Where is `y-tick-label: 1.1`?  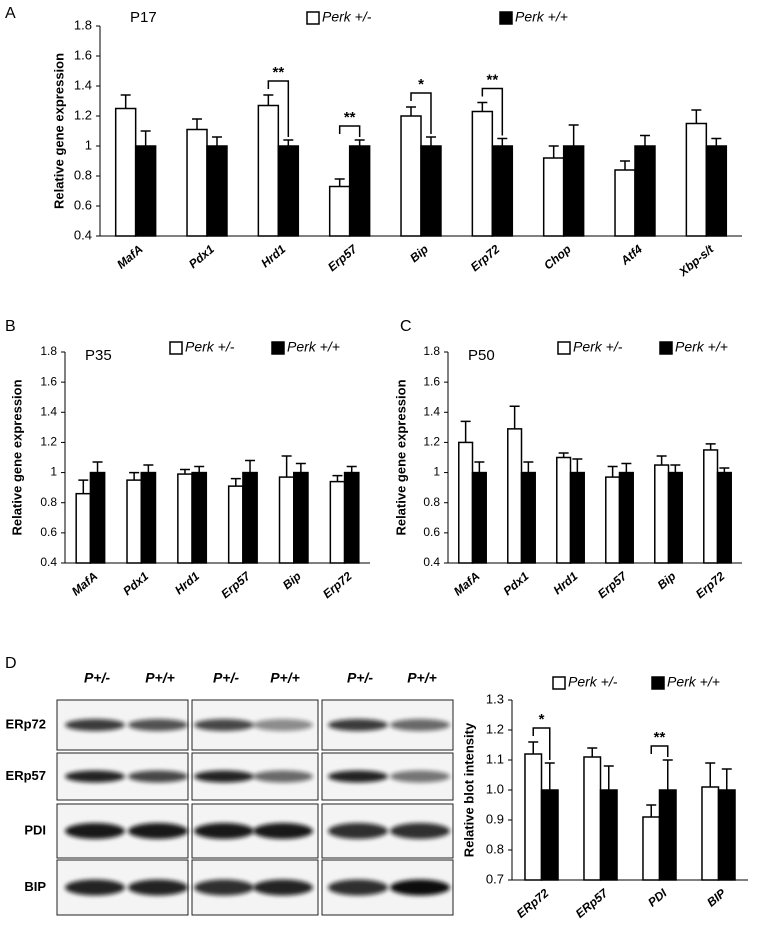
y-tick-label: 1.1 is located at coordinates (495, 758).